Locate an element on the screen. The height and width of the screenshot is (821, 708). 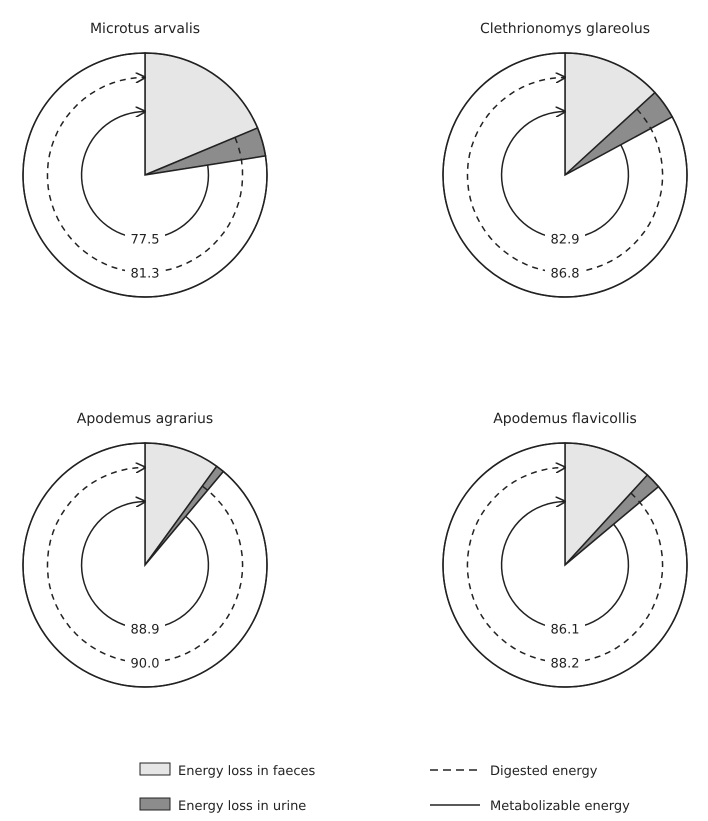
chart-title: Clethrionomys glareolus is located at coordinates (565, 29).